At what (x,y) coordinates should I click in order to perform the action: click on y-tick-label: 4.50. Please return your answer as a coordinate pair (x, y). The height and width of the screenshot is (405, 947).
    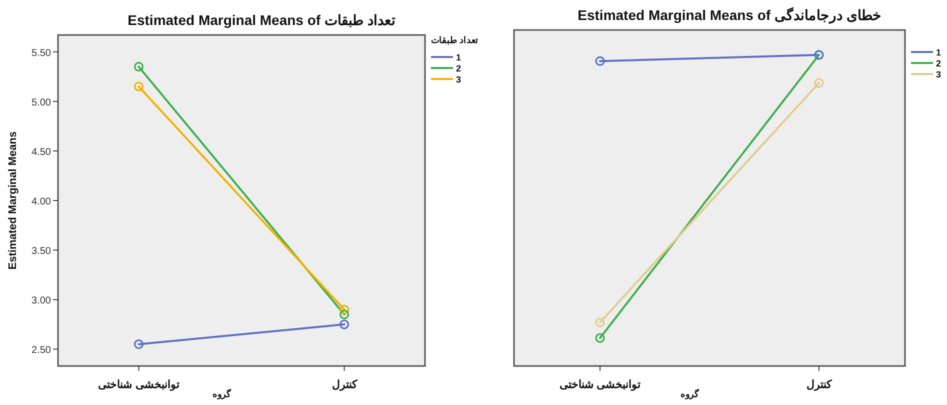
    Looking at the image, I should click on (42, 152).